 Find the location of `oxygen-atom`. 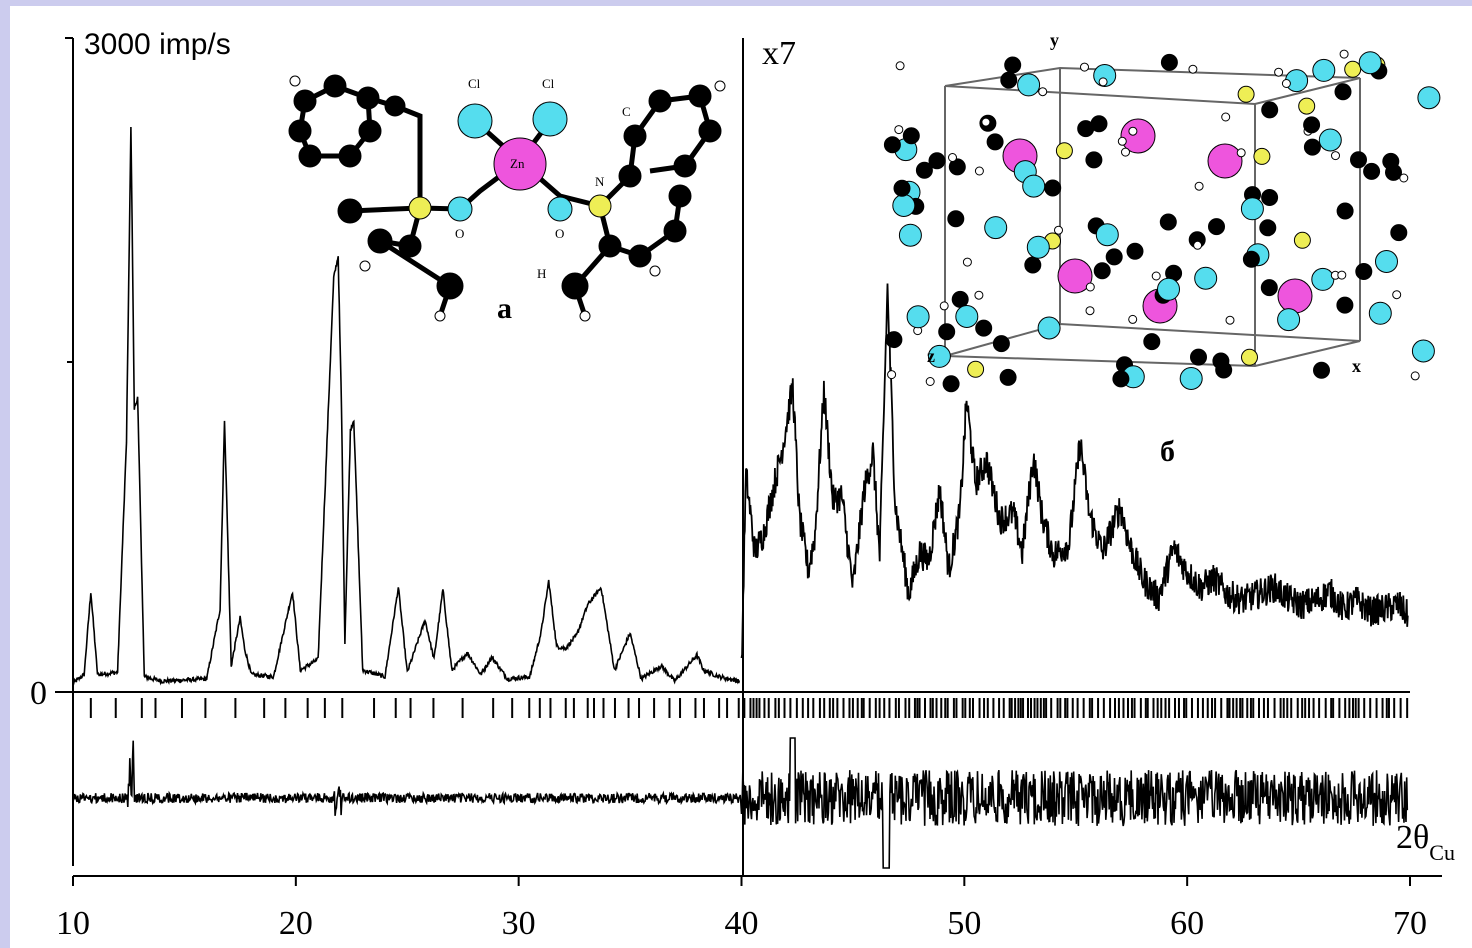

oxygen-atom is located at coordinates (460, 209).